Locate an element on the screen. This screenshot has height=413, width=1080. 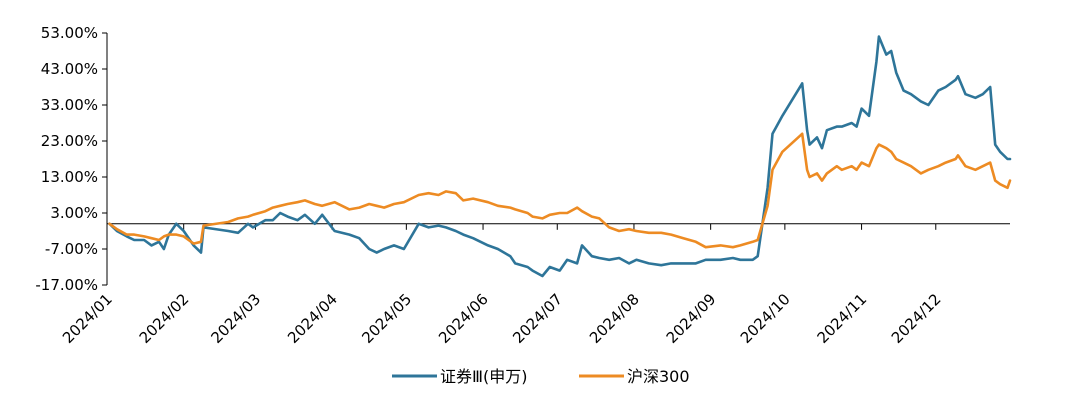
y-tick-label: -7.00% is located at coordinates (71, 249).